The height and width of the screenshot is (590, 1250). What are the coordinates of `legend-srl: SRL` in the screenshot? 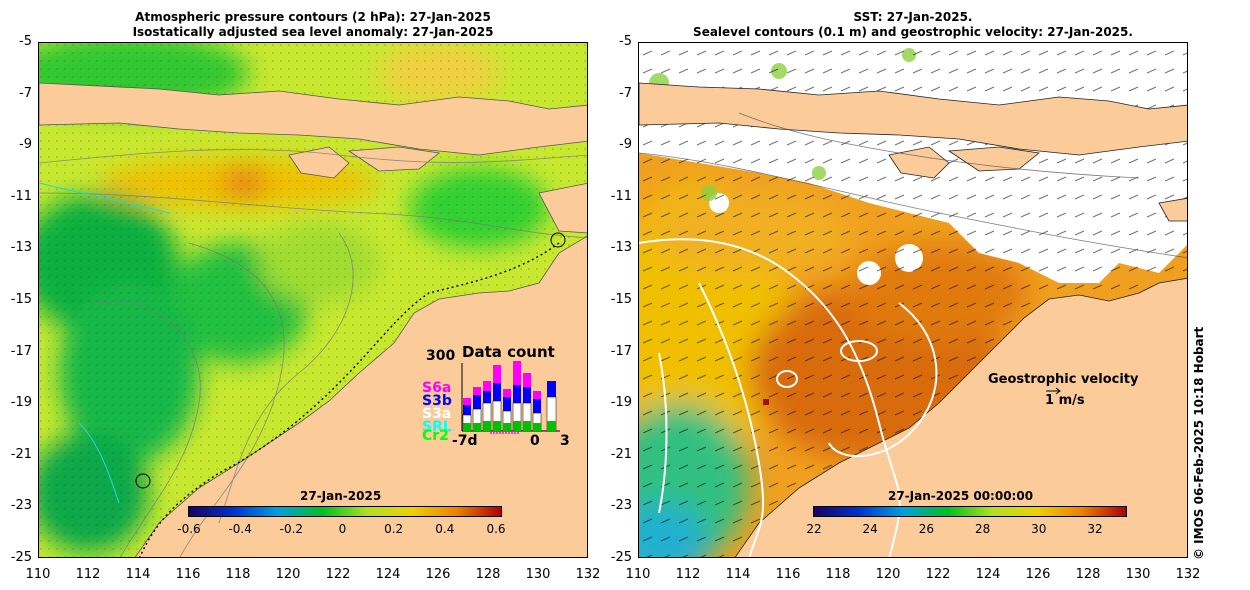 It's located at (437, 427).